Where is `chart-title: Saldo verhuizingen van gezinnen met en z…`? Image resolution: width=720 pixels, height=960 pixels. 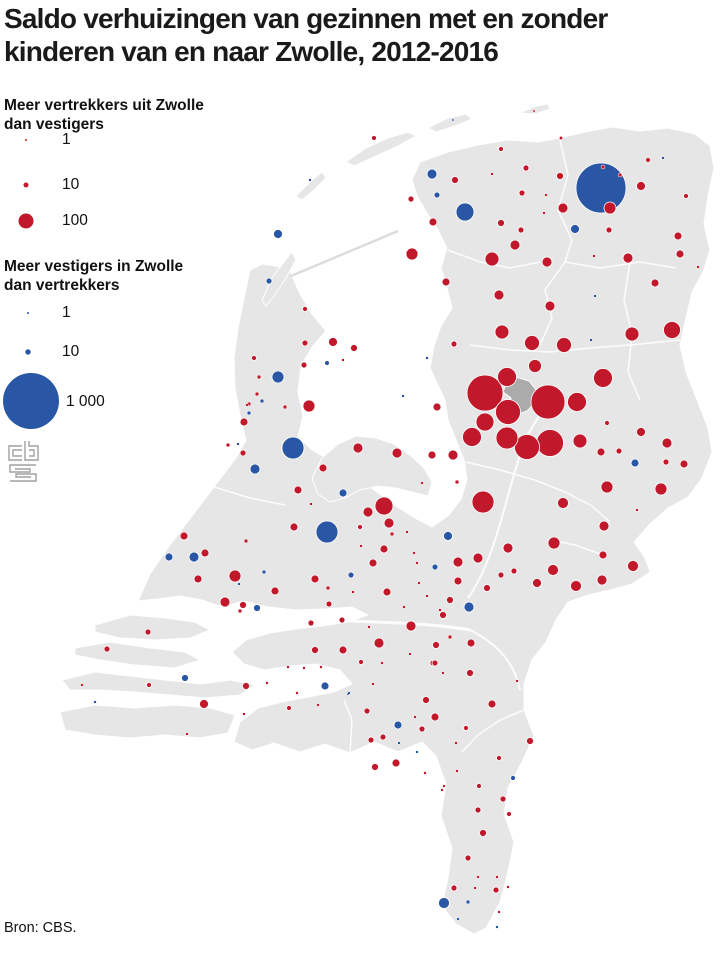 chart-title: Saldo verhuizingen van gezinnen met en z… is located at coordinates (306, 35).